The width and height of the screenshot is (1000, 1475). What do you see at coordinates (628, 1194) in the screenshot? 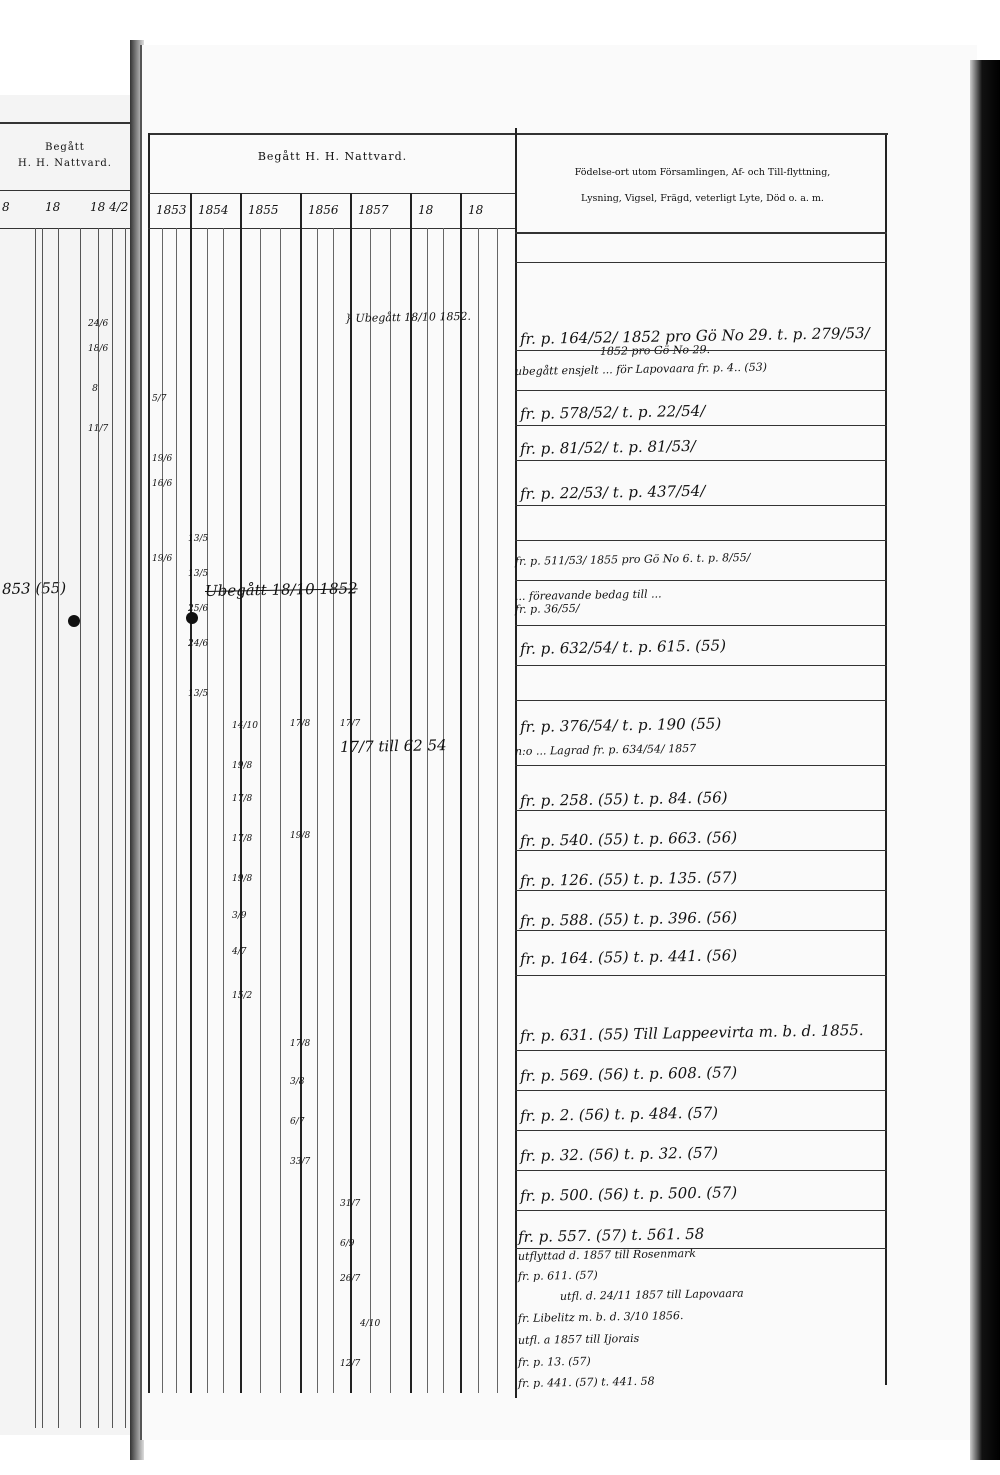
I see `remark-entry: fr. p. 500. (56) t. p. 500. (57)` at bounding box center [628, 1194].